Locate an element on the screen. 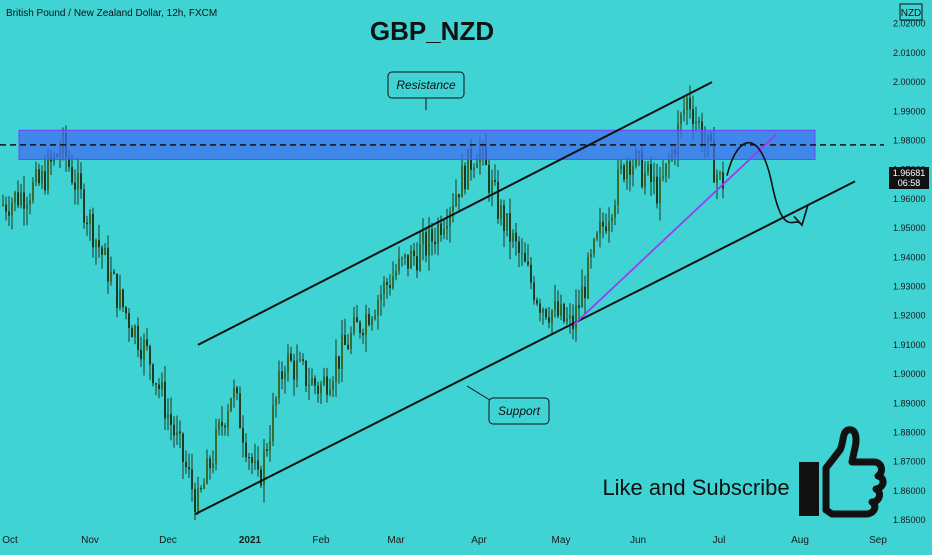  price-tick-label: 1.98000 is located at coordinates (909, 140).